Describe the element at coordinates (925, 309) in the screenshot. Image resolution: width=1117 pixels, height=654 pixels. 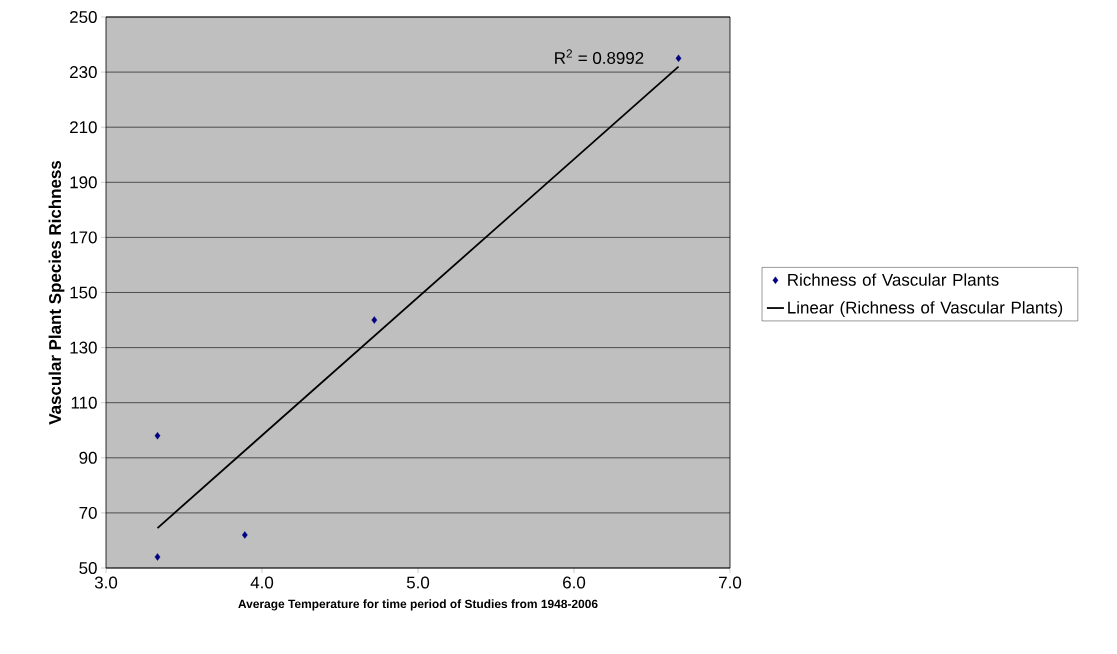
I see `legend-label: Linear (Richness of Vascular Plants)` at that location.